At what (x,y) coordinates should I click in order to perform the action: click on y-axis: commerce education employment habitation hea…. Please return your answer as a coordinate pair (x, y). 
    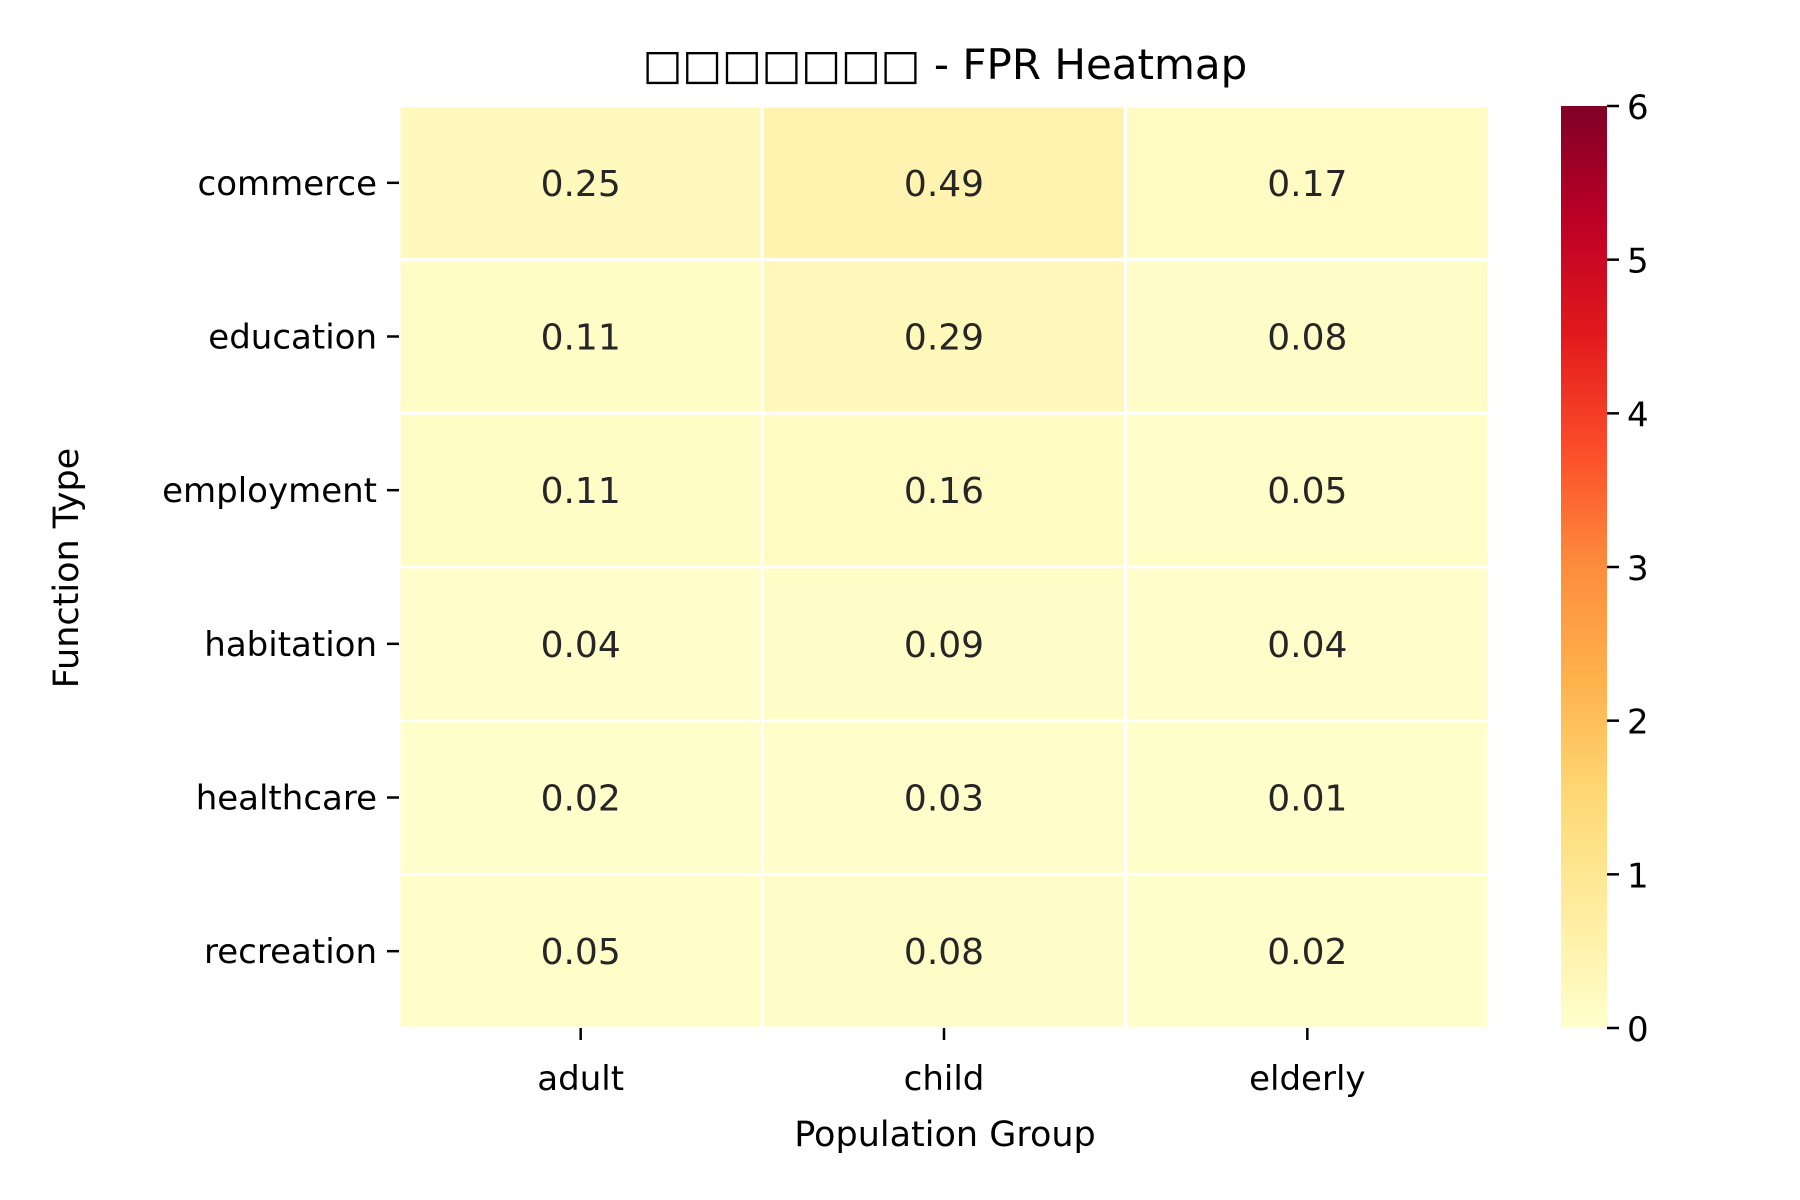
    Looking at the image, I should click on (280, 568).